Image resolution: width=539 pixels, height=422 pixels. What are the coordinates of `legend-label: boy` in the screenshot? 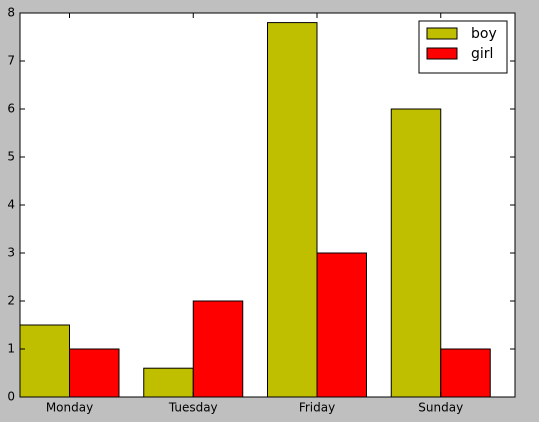 It's located at (484, 34).